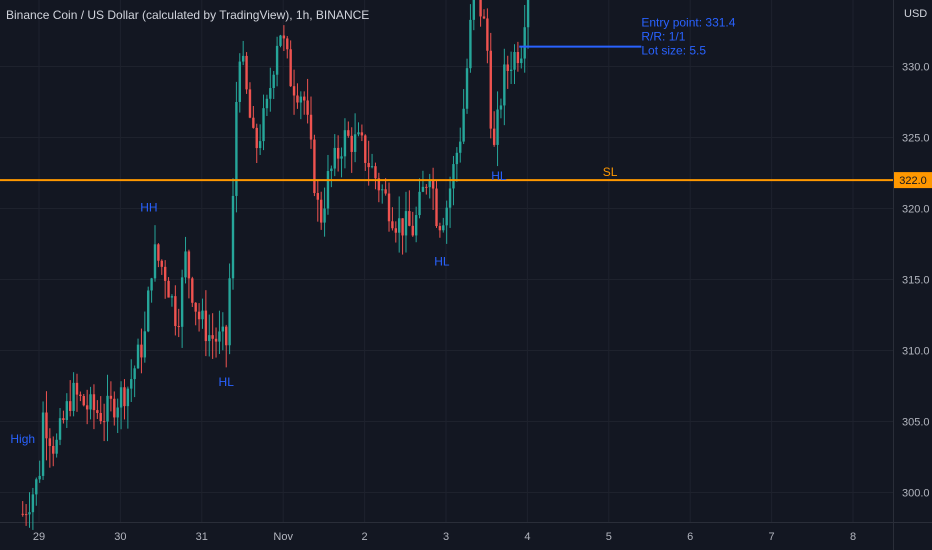  Describe the element at coordinates (853, 537) in the screenshot. I see `time-tick-label: 8` at that location.